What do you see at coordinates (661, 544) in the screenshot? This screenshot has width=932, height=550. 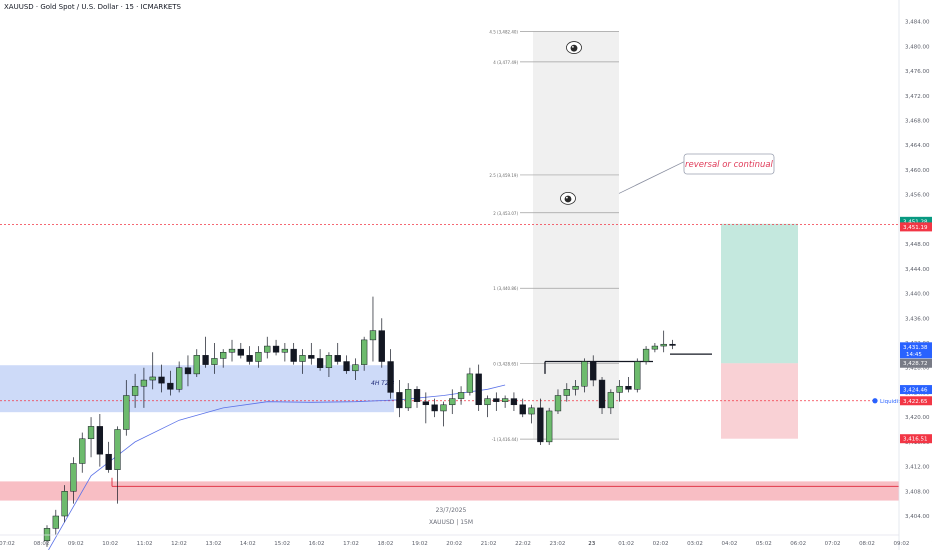 I see `x-tick-label: 02:02` at bounding box center [661, 544].